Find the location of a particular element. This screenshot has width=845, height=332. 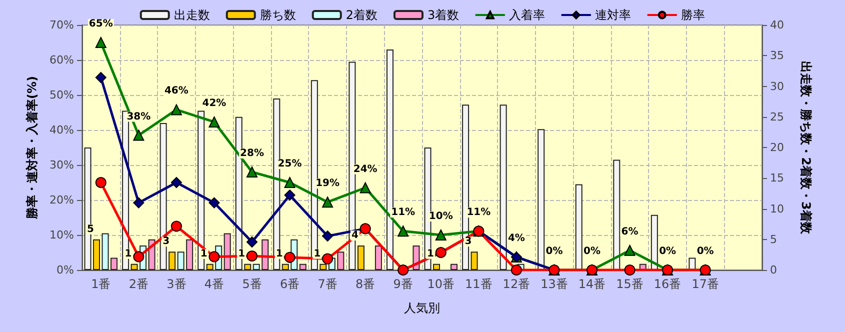

data-label: 5 is located at coordinates (90, 229).